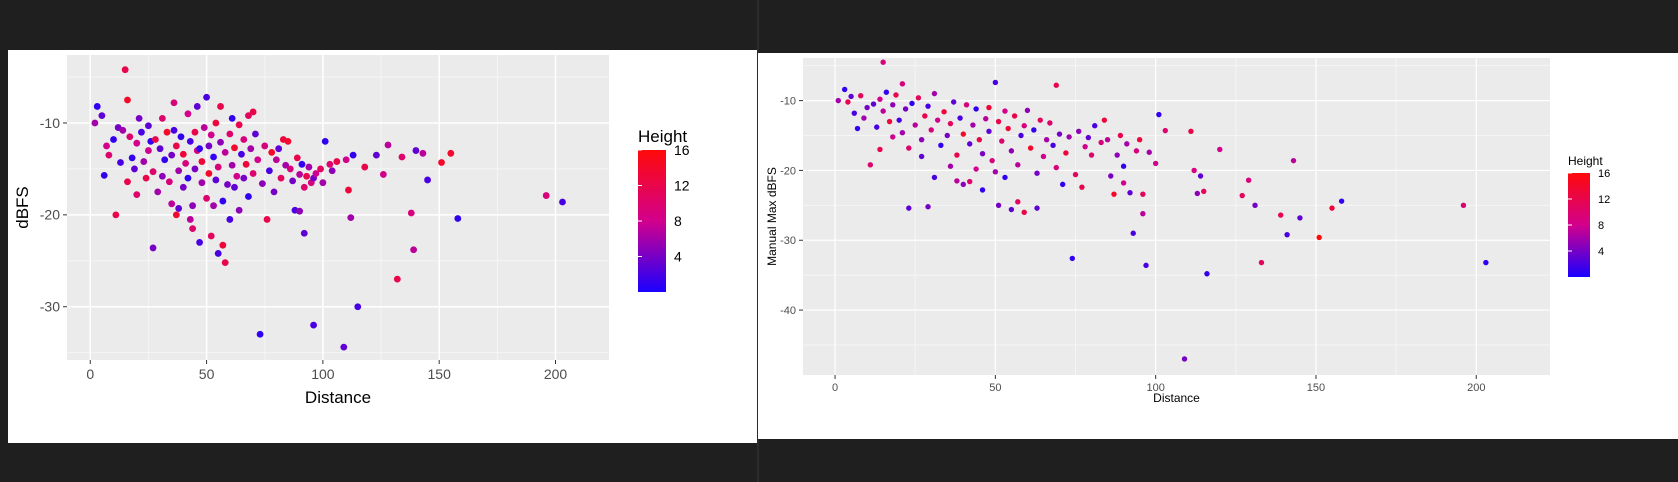  What do you see at coordinates (995, 388) in the screenshot?
I see `x-tick-label: 50` at bounding box center [995, 388].